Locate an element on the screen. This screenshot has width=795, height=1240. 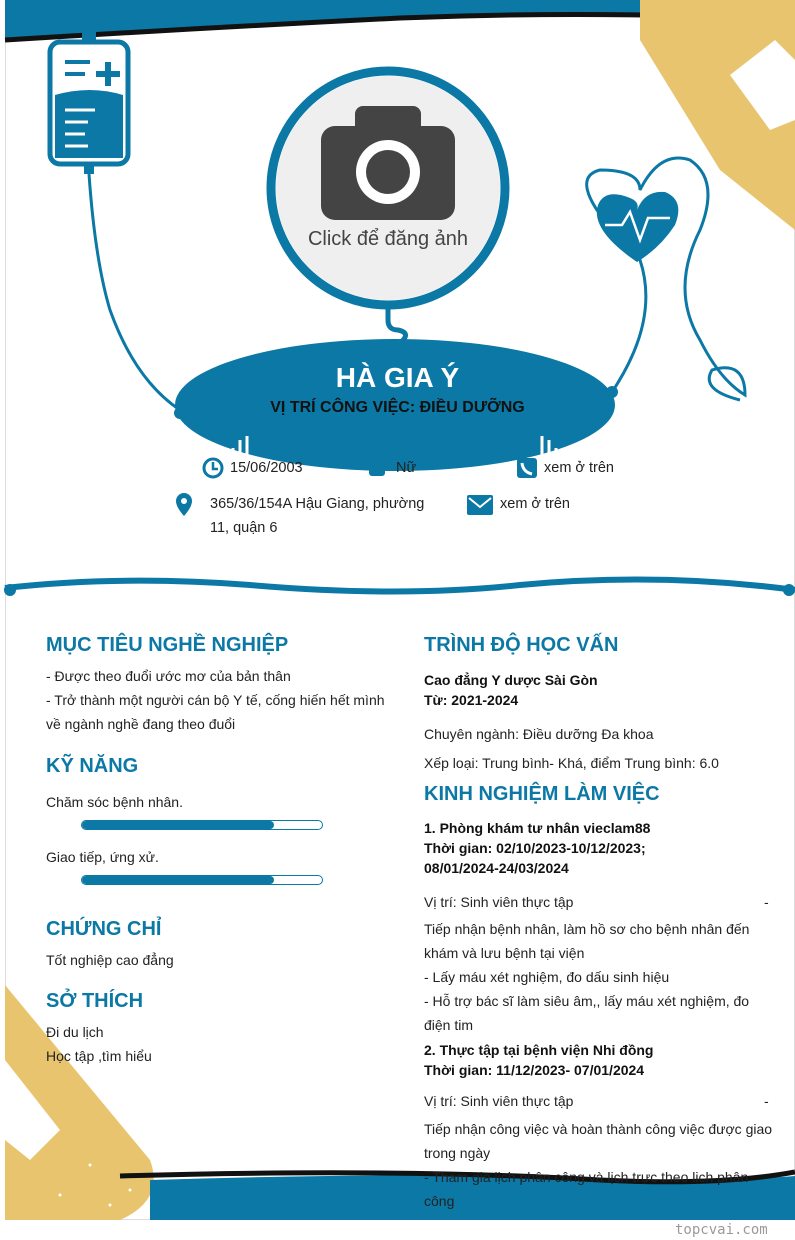
experience-heading: KINH NGHIỆM LÀM VIỆC is located at coordinates (542, 794).